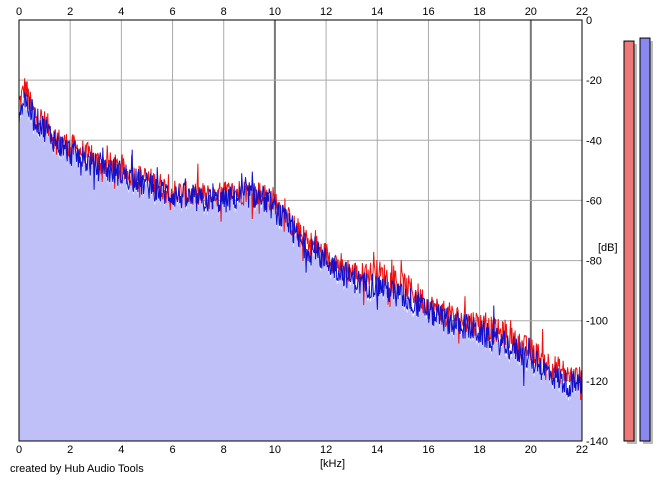 Image resolution: width=664 pixels, height=481 pixels. What do you see at coordinates (302, 450) in the screenshot?
I see `x-tick-labels-bottom: 0 2 4 6 8 10 12 14 16 18 20 22` at bounding box center [302, 450].